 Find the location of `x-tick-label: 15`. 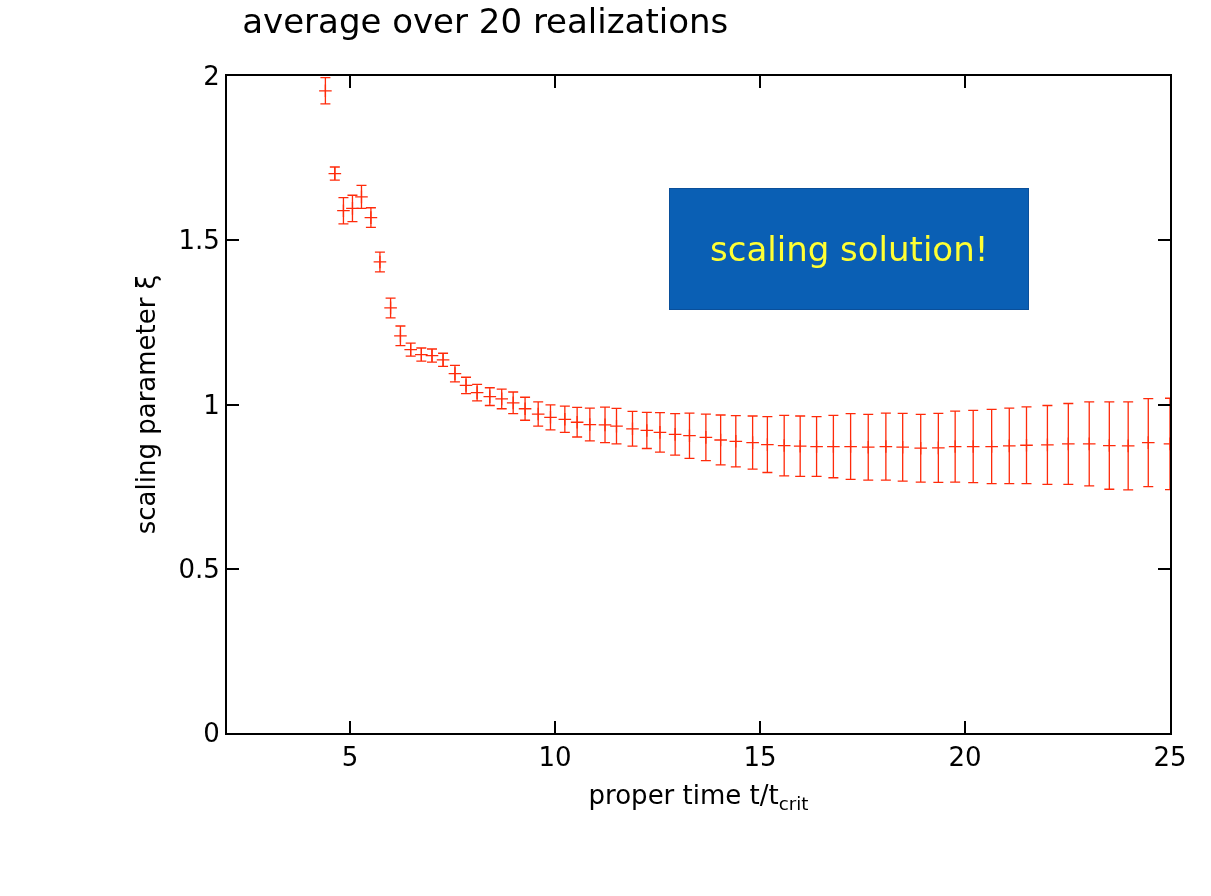

x-tick-label: 15 is located at coordinates (760, 757).